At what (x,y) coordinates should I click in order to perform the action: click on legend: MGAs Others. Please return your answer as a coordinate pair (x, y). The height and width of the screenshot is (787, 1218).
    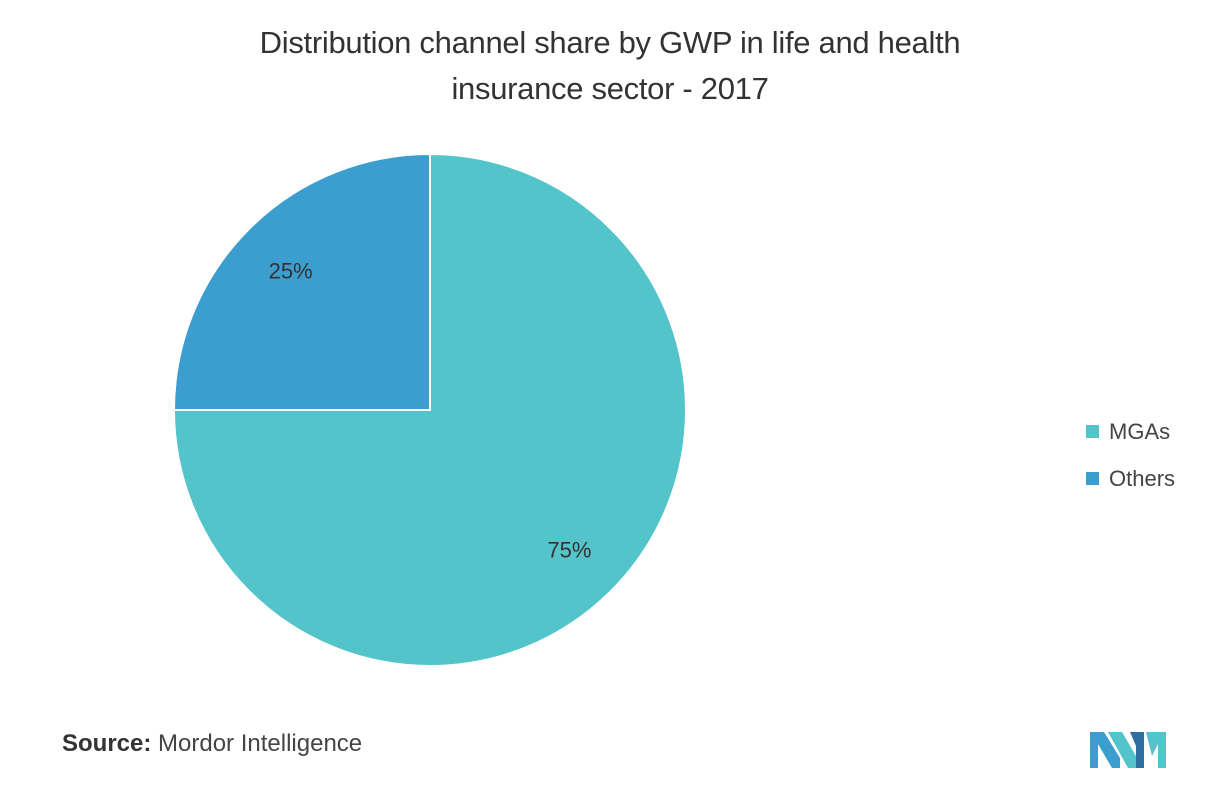
    Looking at the image, I should click on (1130, 455).